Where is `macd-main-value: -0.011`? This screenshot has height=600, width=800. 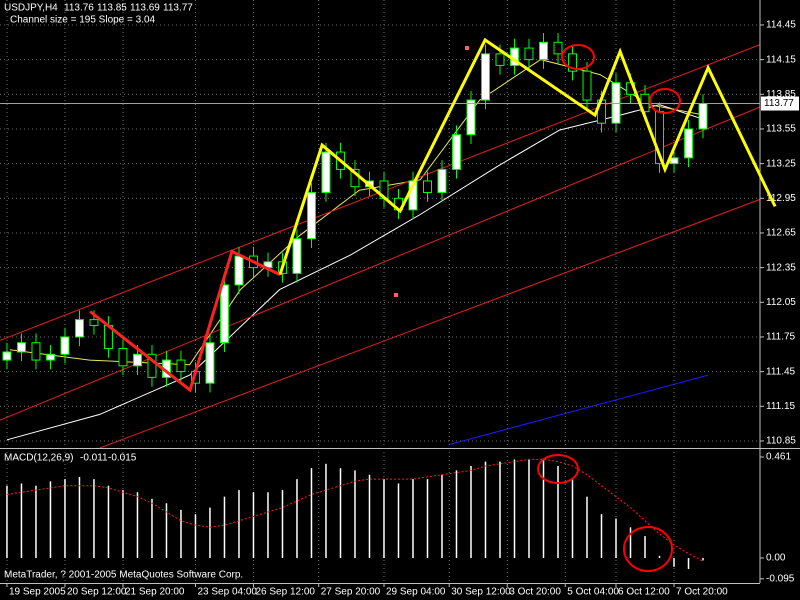 macd-main-value: -0.011 is located at coordinates (94, 458).